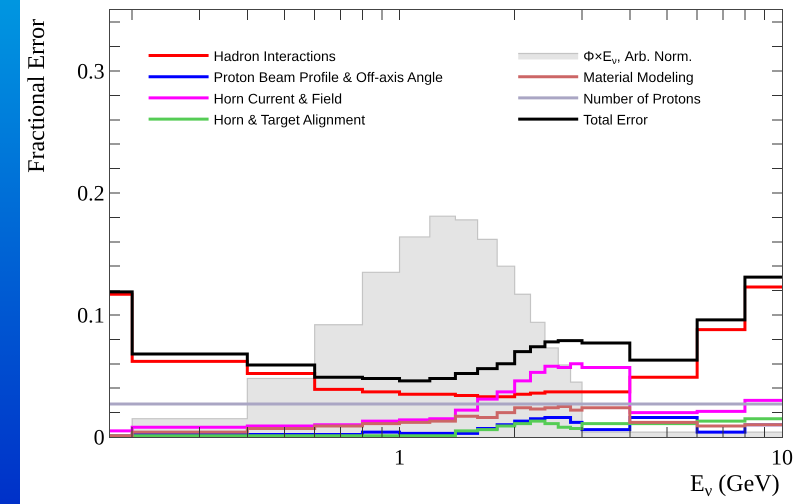 The width and height of the screenshot is (796, 504). I want to click on y-tick-label: 0.2, so click(91, 193).